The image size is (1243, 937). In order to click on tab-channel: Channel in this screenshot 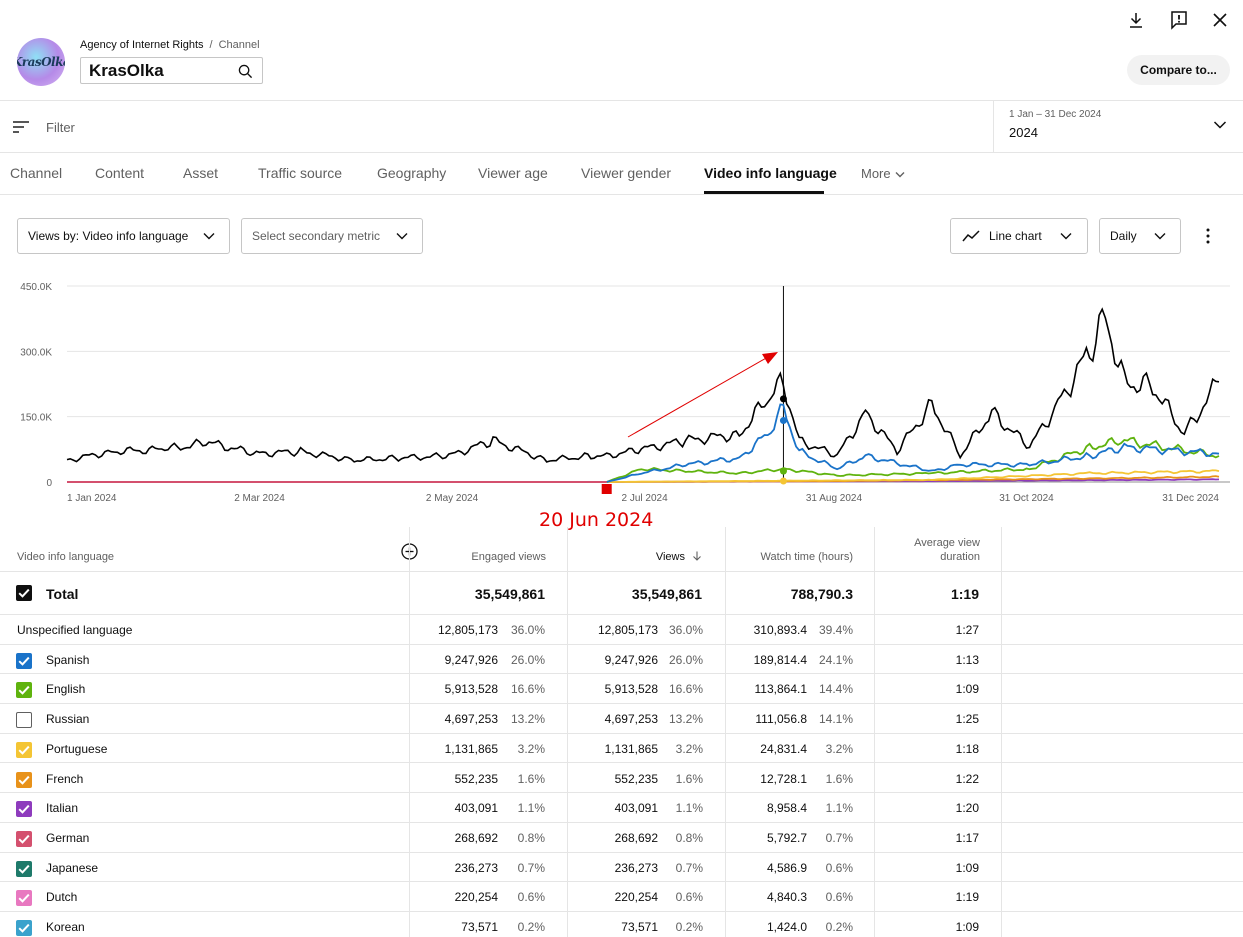, I will do `click(36, 173)`.